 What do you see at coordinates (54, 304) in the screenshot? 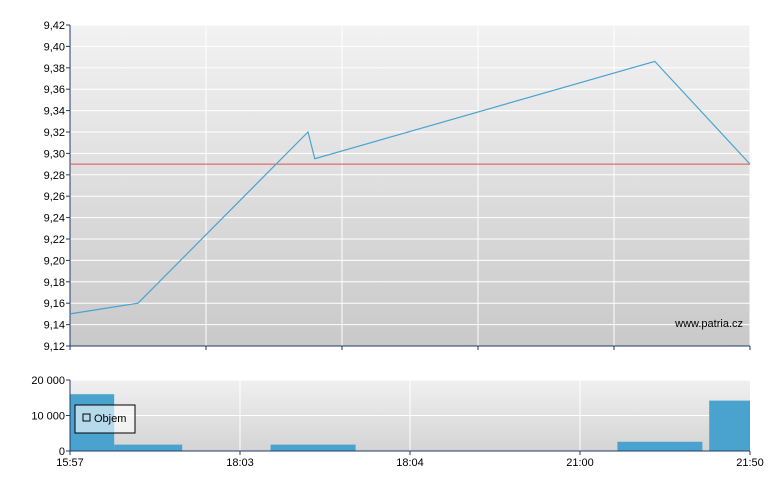
I see `price-y-tick-label: 9,16` at bounding box center [54, 304].